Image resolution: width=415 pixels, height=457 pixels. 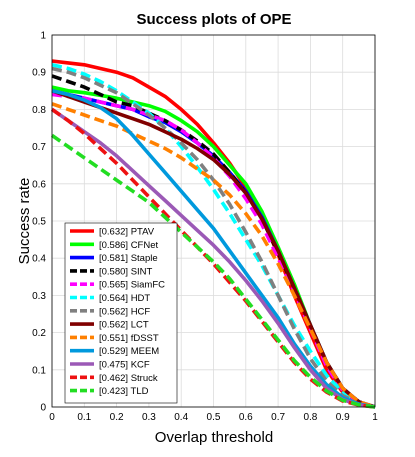 What do you see at coordinates (128, 245) in the screenshot?
I see `legend-label-cfnet: [0.586] CFNet` at bounding box center [128, 245].